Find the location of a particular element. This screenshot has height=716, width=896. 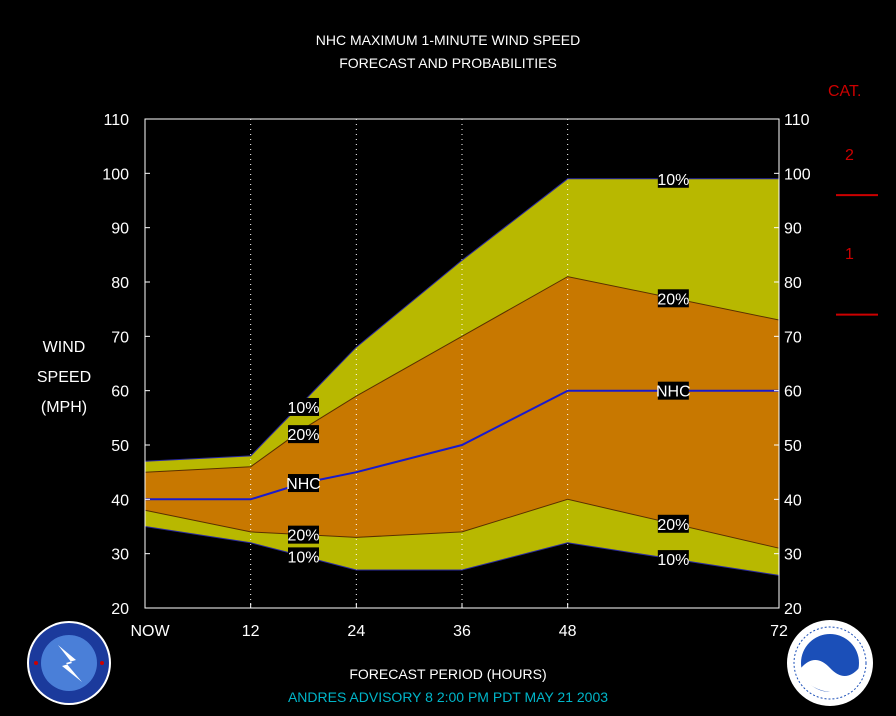

chart-title: NHC MAXIMUM 1-MINUTE WIND SPEED is located at coordinates (448, 40).